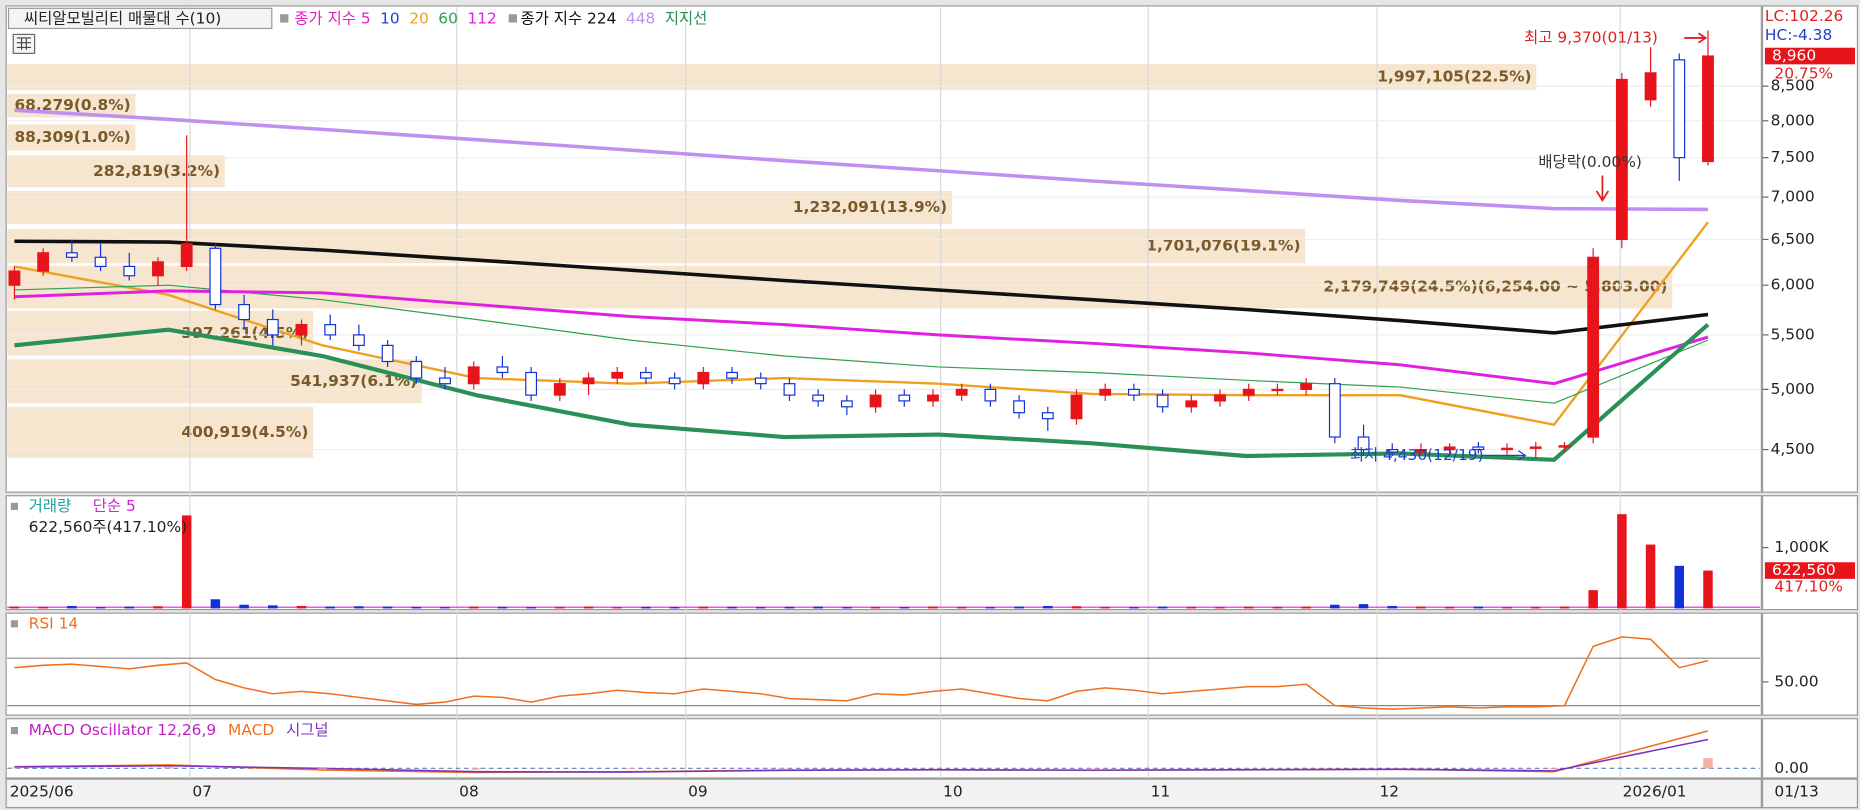 This screenshot has height=810, width=1860. What do you see at coordinates (108, 527) in the screenshot?
I see `volume-info: 622,560주(417.10%)` at bounding box center [108, 527].